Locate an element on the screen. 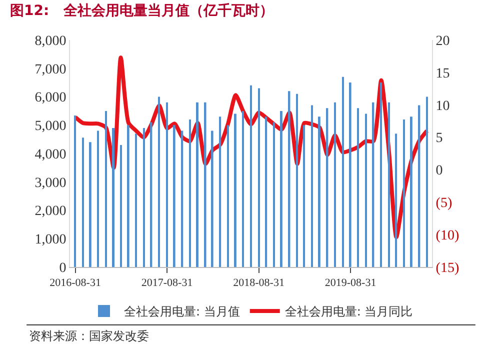 The height and width of the screenshot is (362, 500). y2-tick-label: 10 is located at coordinates (443, 106).